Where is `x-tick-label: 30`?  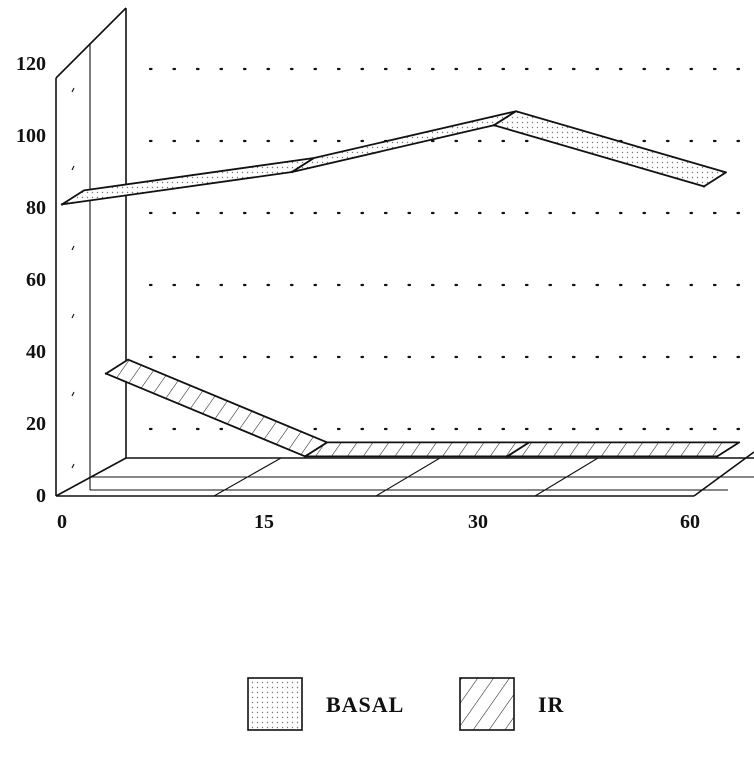 x-tick-label: 30 is located at coordinates (478, 522).